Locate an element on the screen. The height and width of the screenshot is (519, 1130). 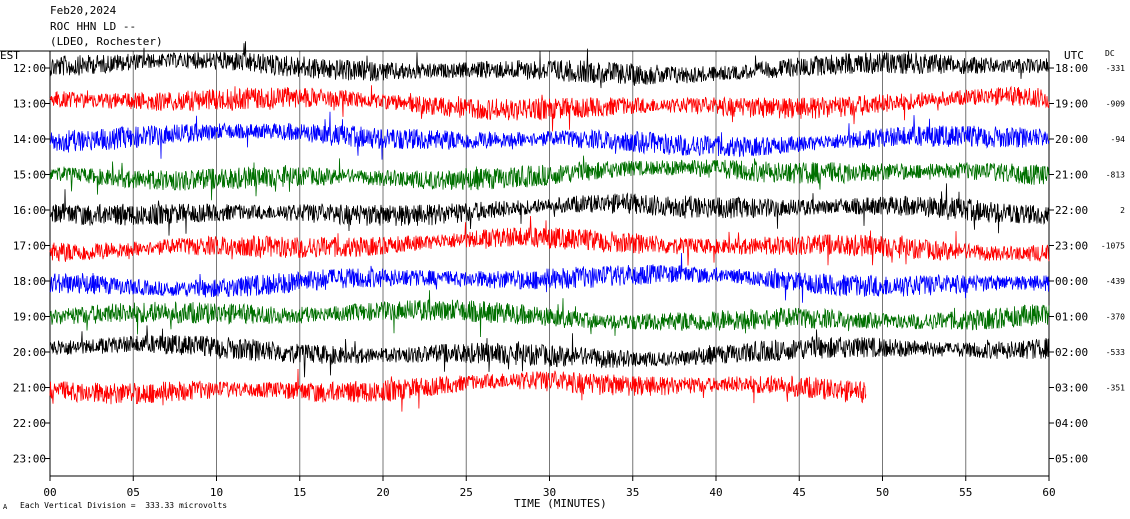
left-timezone-label: EST is located at coordinates (10, 55).